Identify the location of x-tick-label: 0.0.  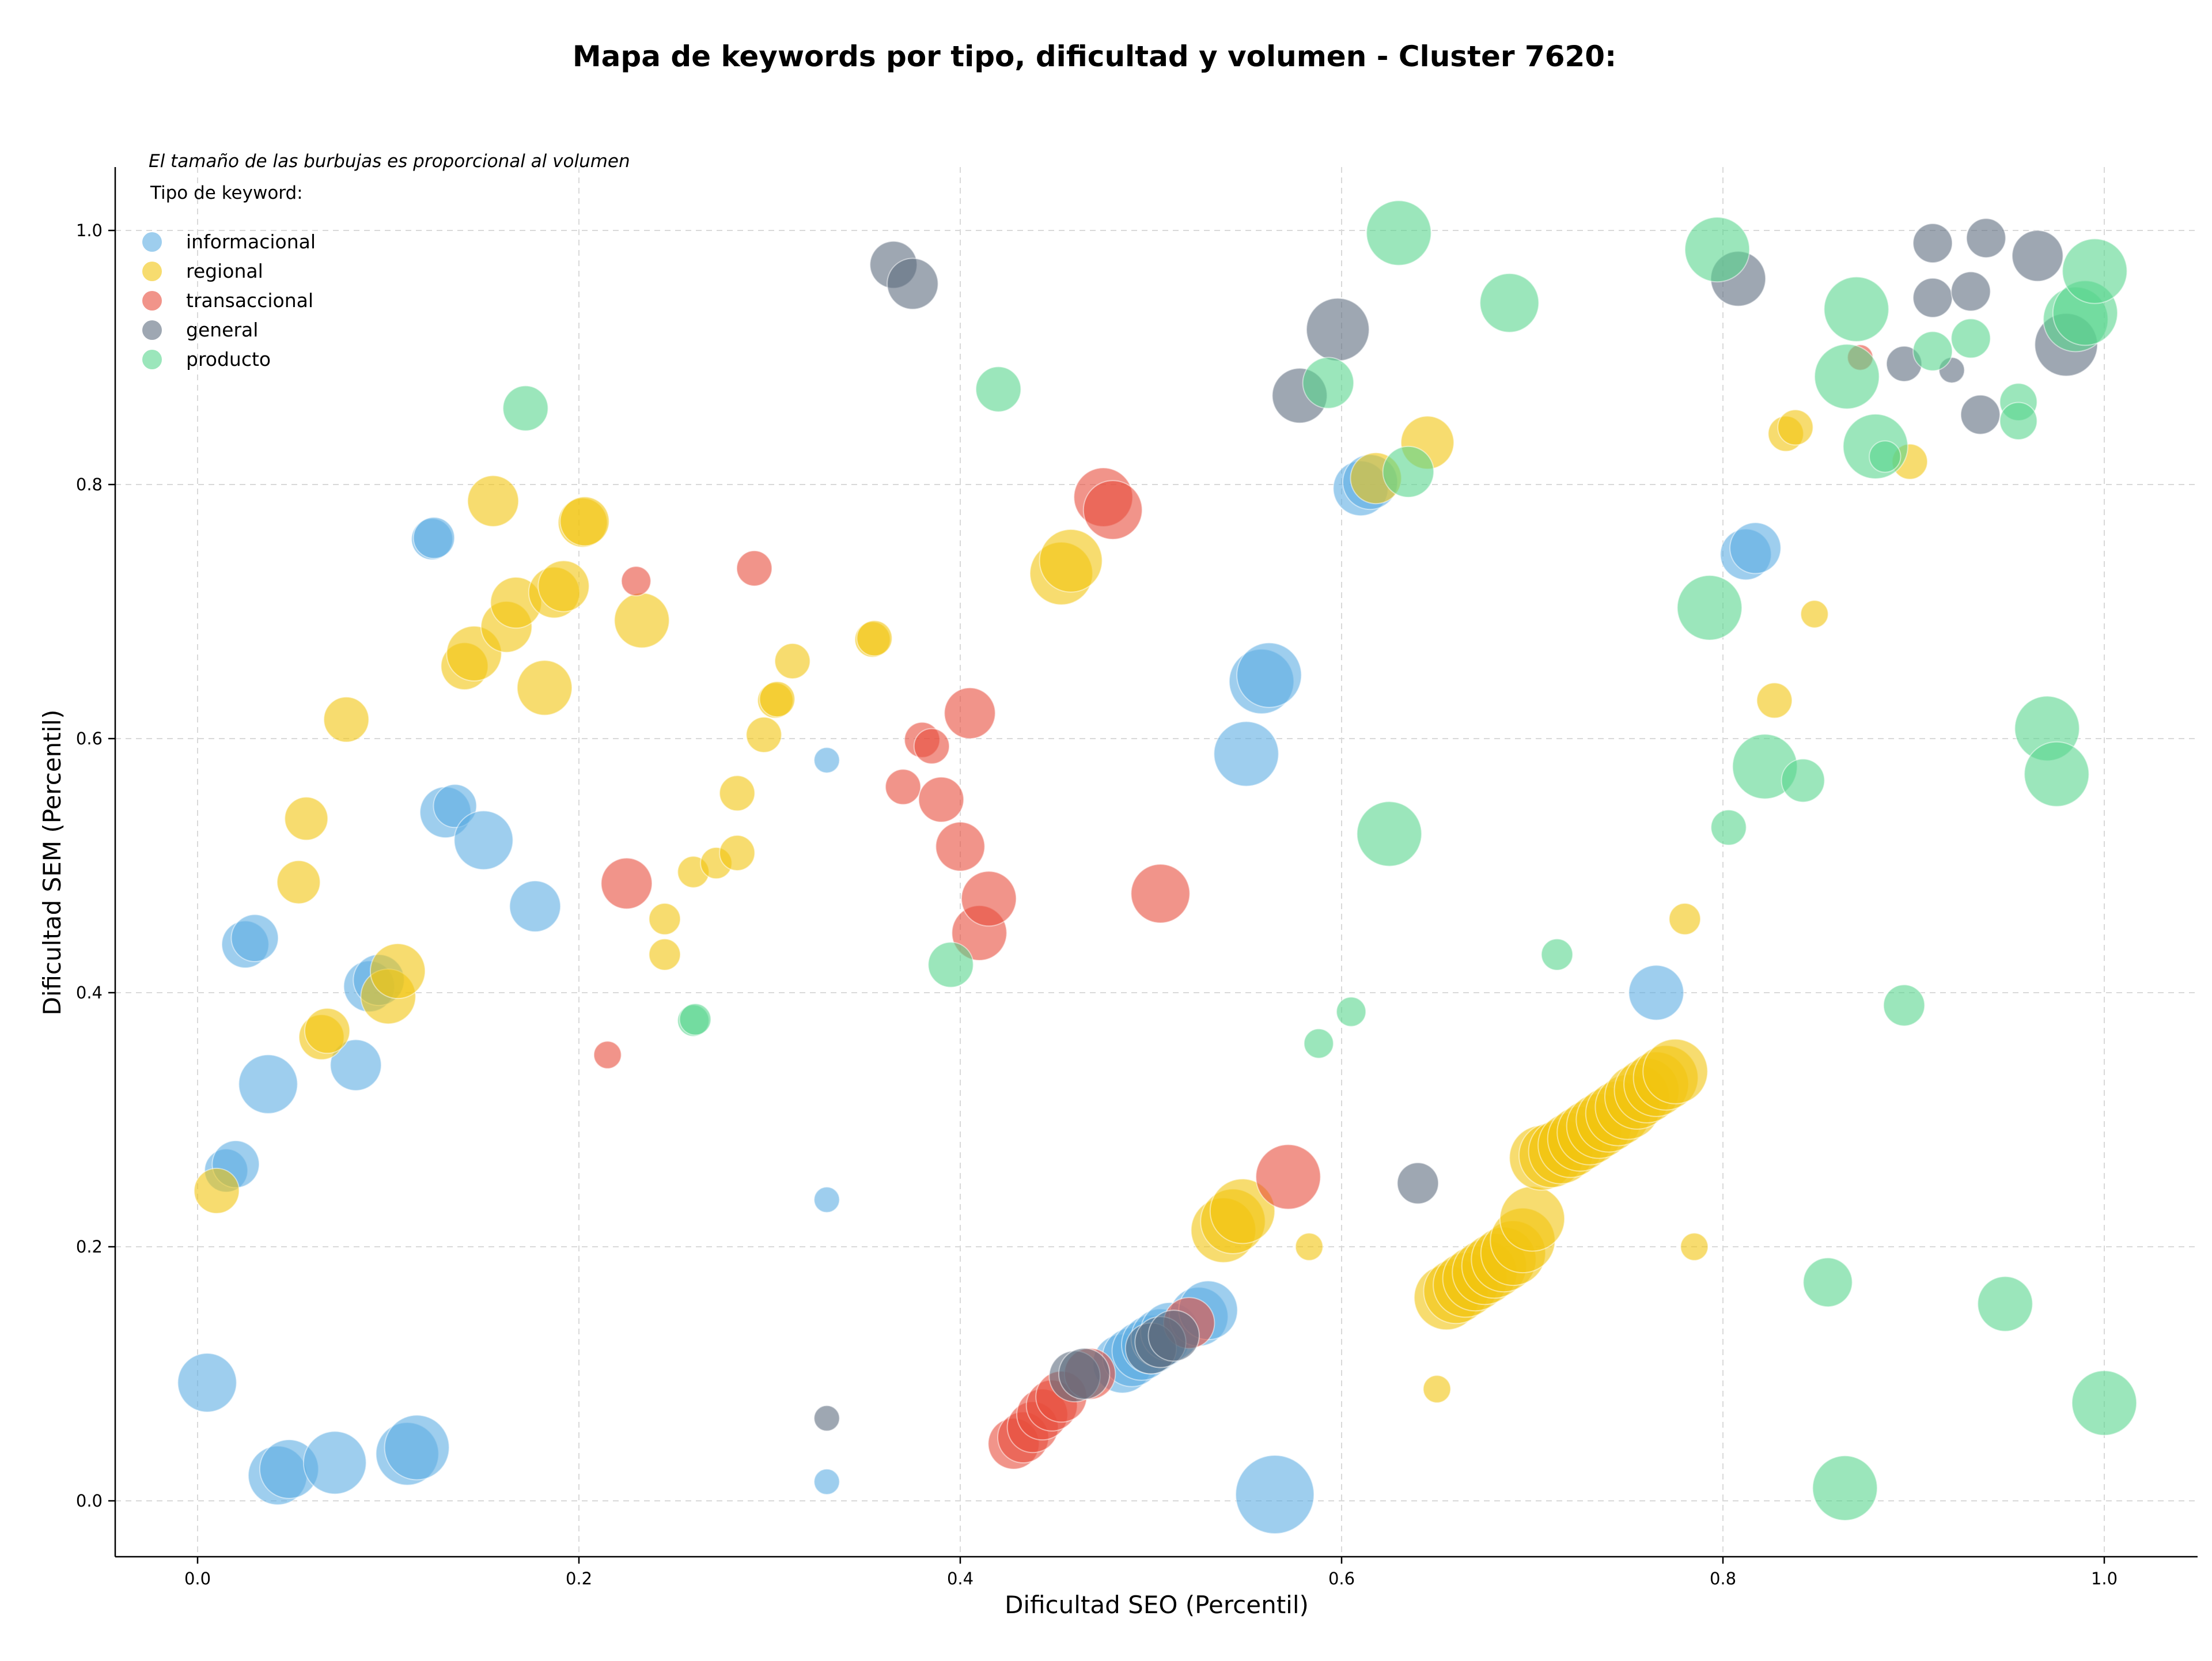
(197, 1578).